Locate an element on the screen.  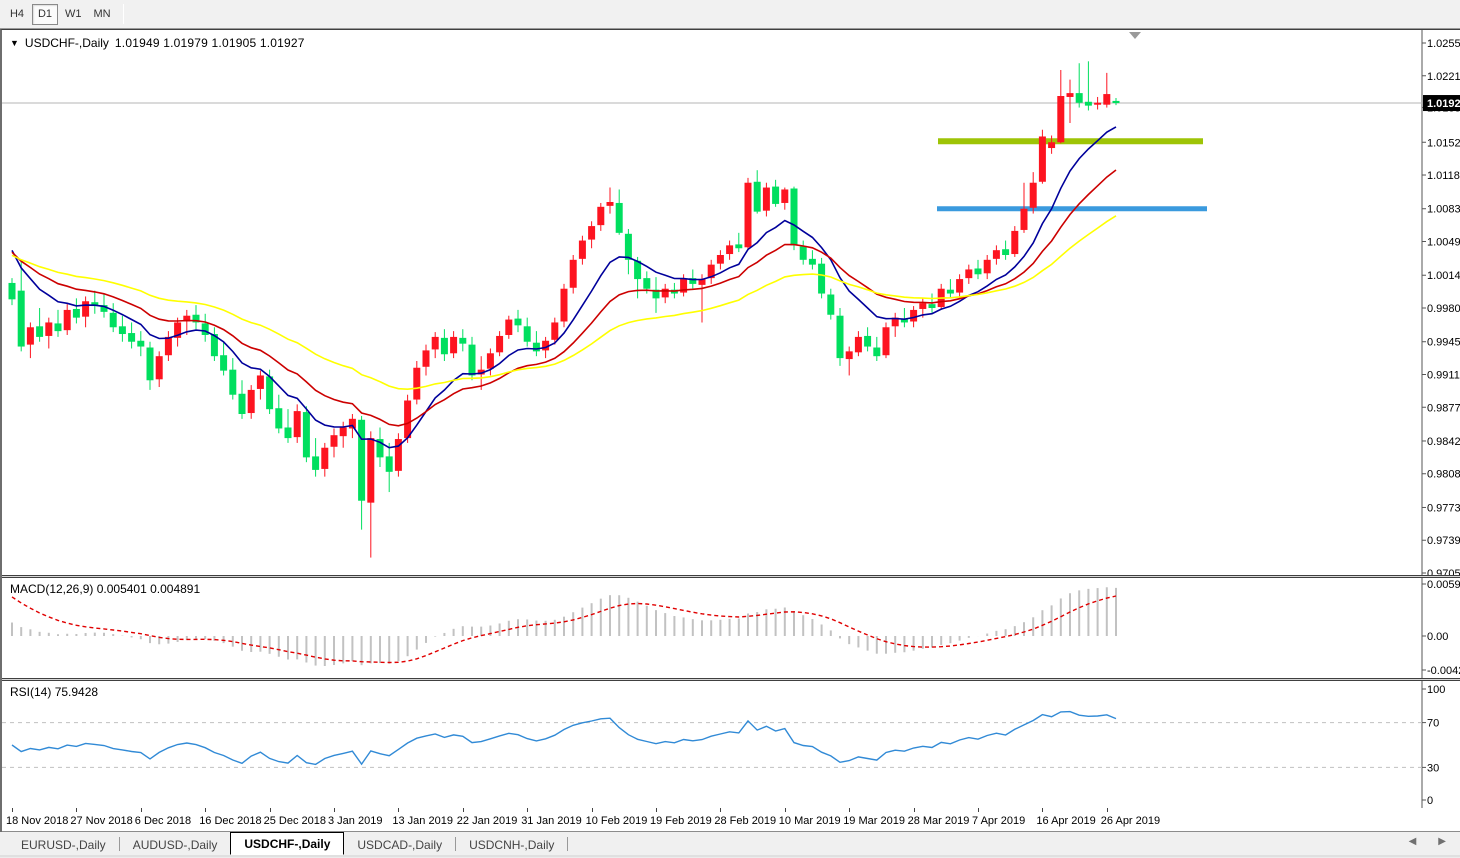
svg-text: 100 is located at coordinates (1436, 690).